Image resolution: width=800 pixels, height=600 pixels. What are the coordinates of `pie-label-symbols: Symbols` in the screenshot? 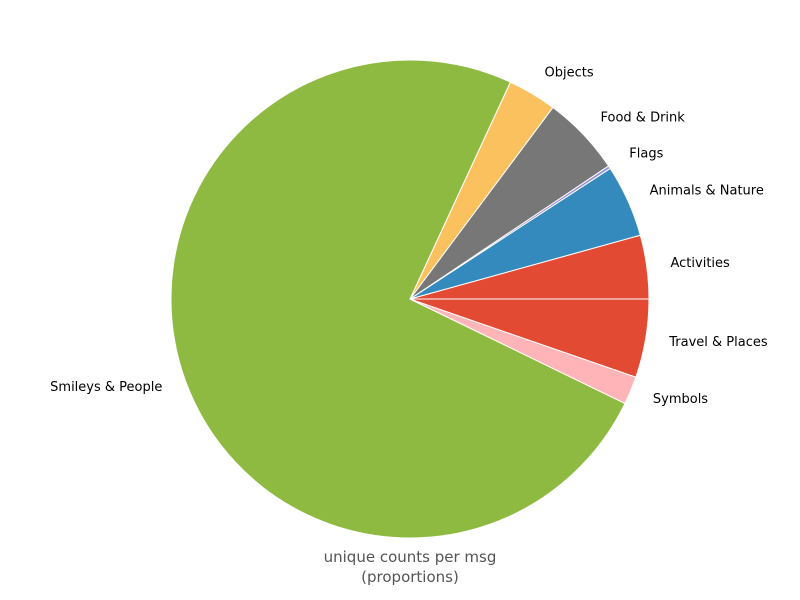 It's located at (680, 399).